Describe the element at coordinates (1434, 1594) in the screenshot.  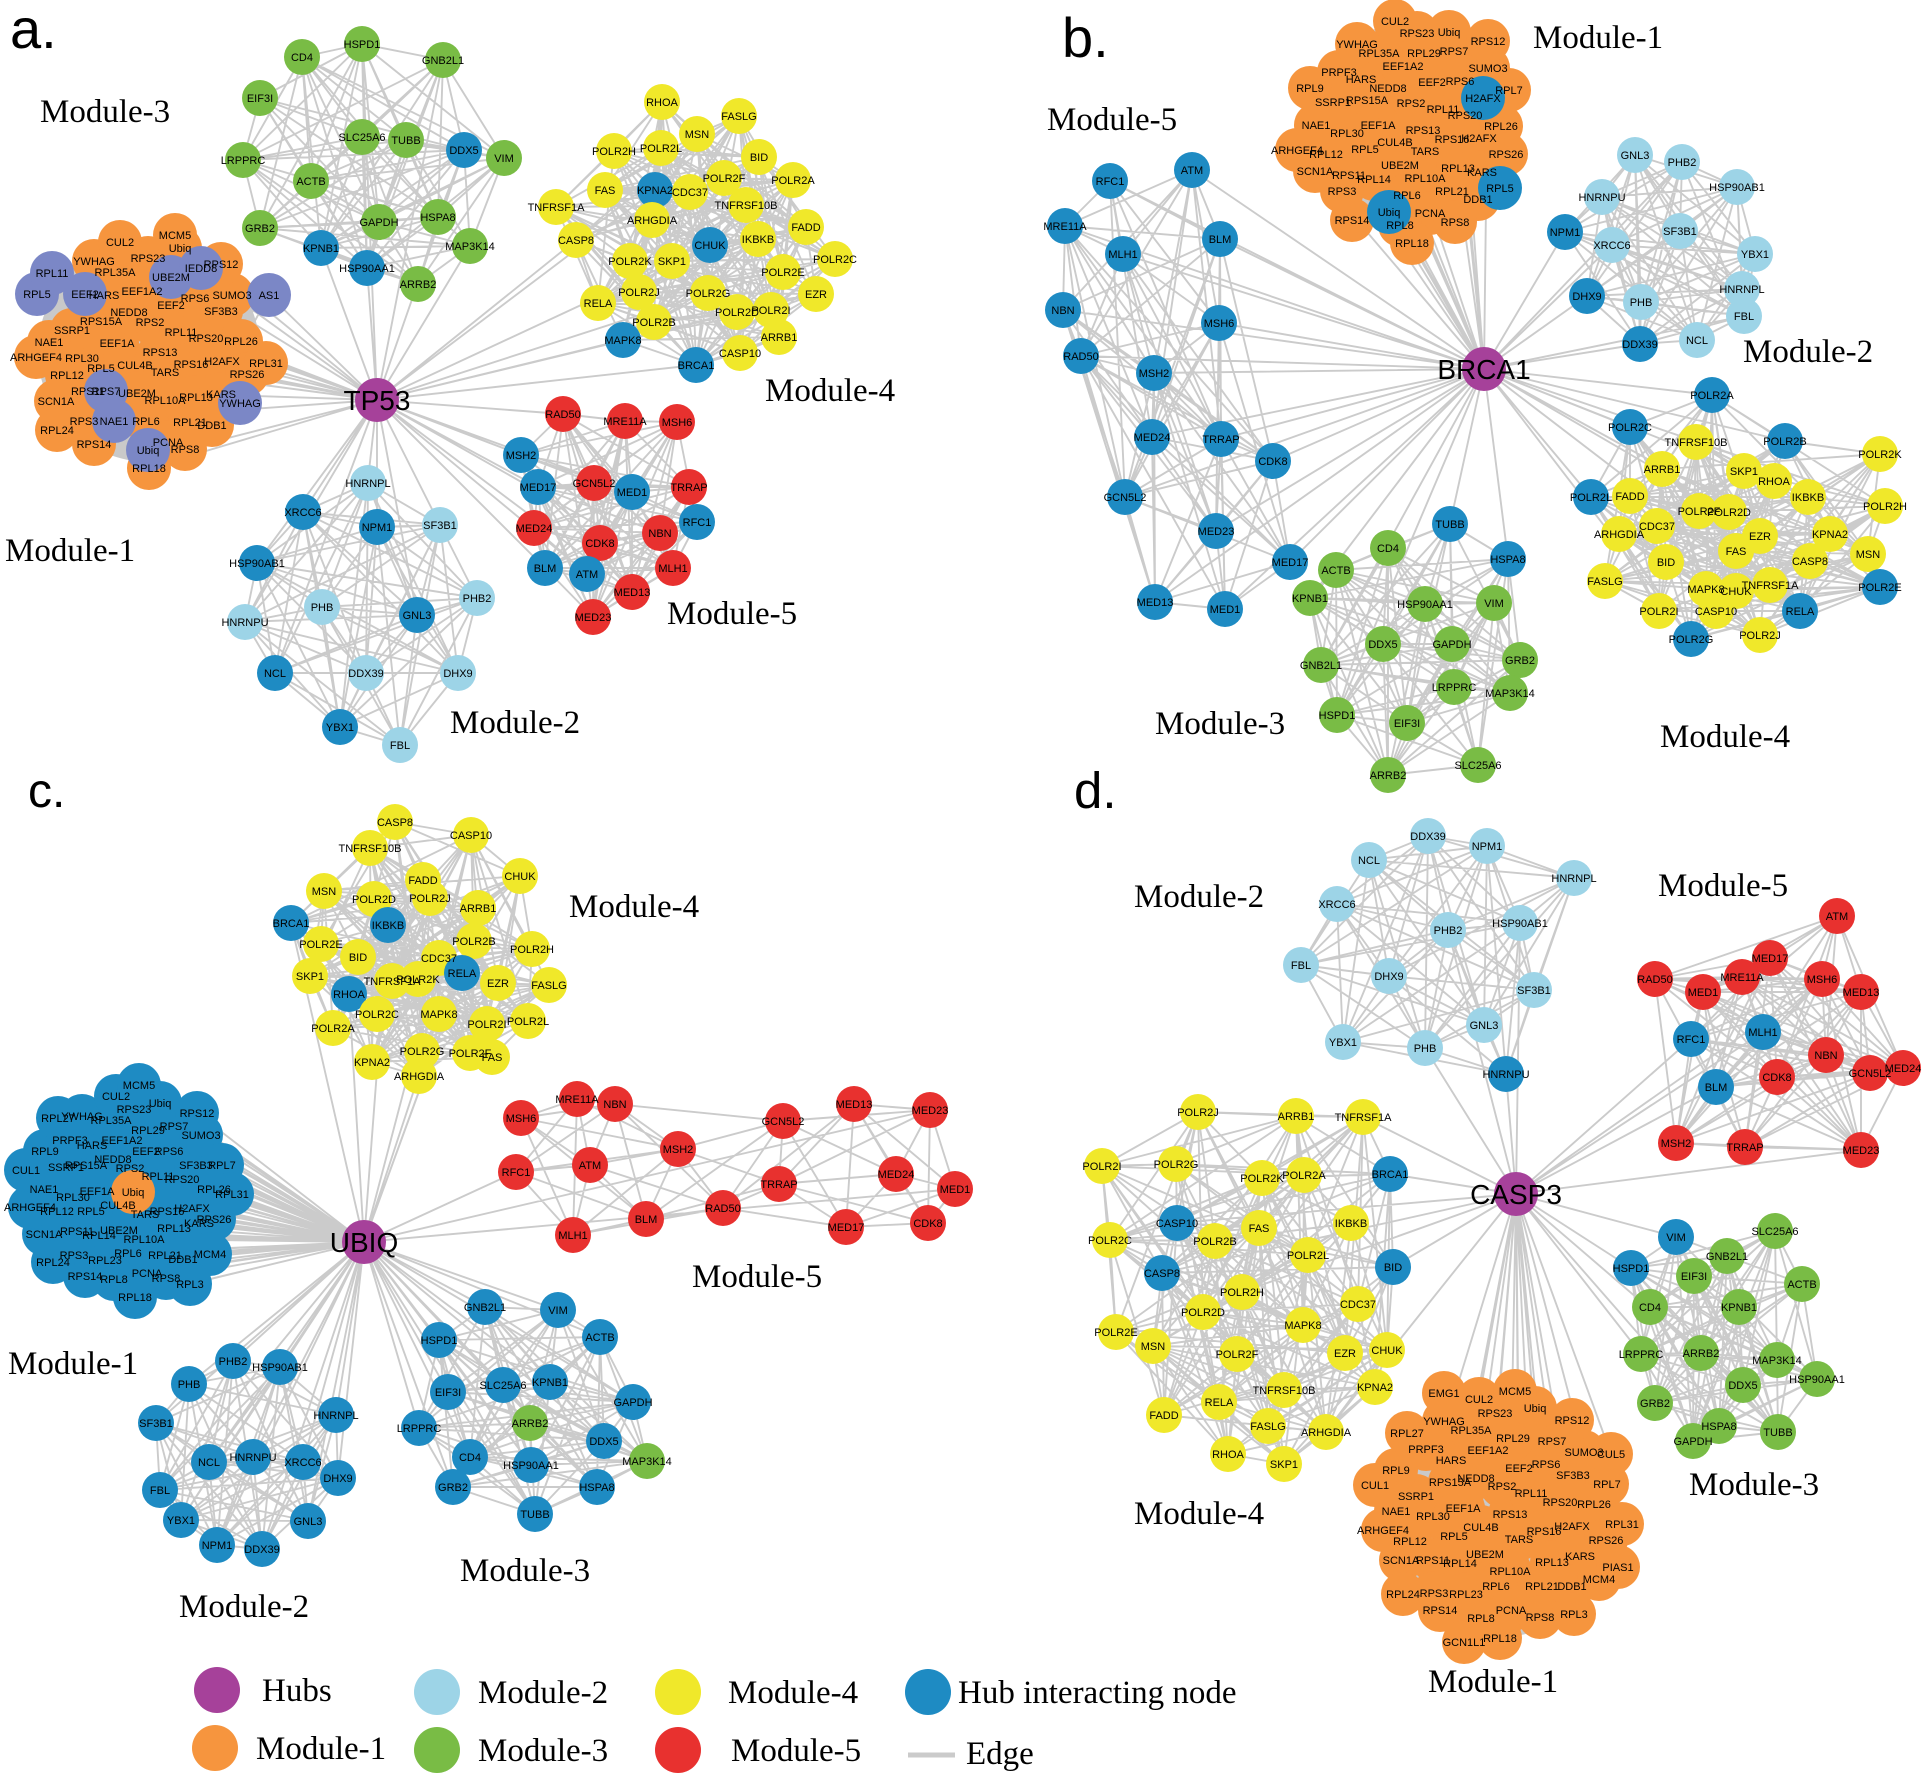
I see `svg-text: RPS3` at that location.